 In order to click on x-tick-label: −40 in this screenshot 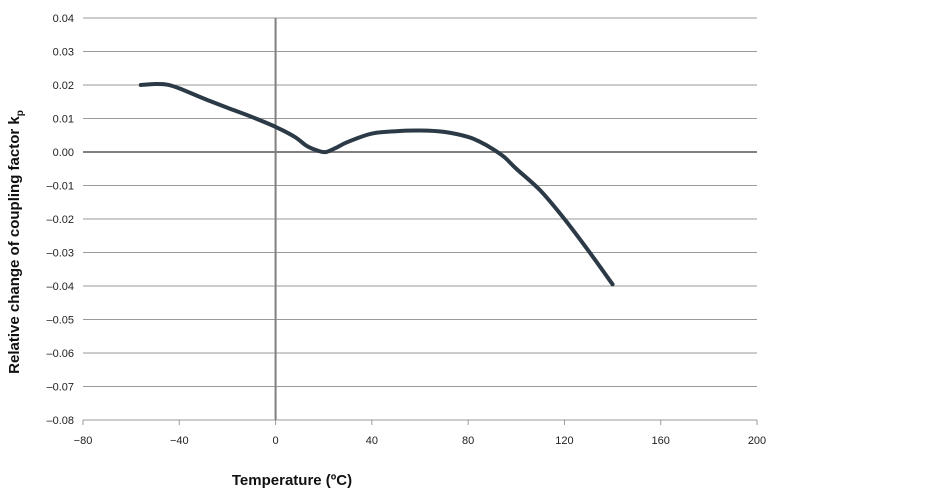, I will do `click(179, 441)`.